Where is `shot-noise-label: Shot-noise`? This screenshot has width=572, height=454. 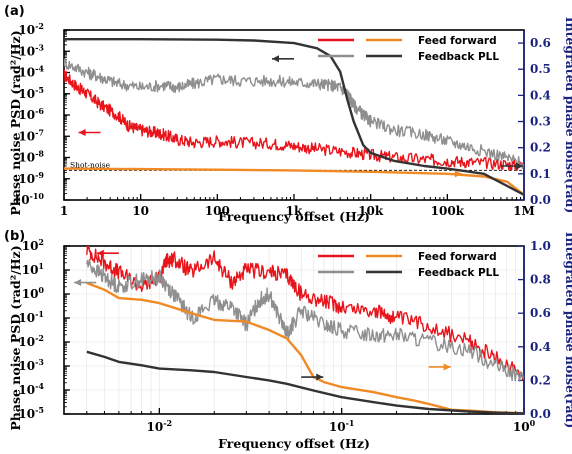 shot-noise-label: Shot-noise is located at coordinates (90, 164).